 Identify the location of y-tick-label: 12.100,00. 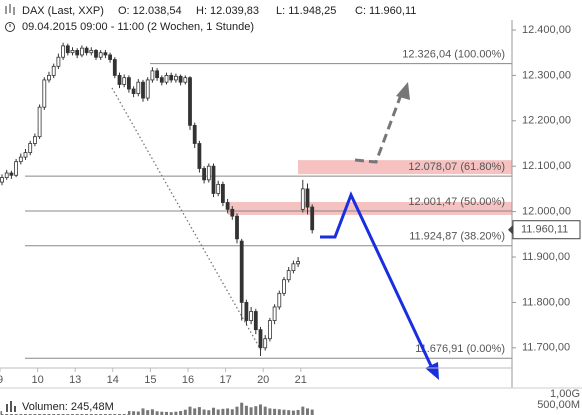
(546, 166).